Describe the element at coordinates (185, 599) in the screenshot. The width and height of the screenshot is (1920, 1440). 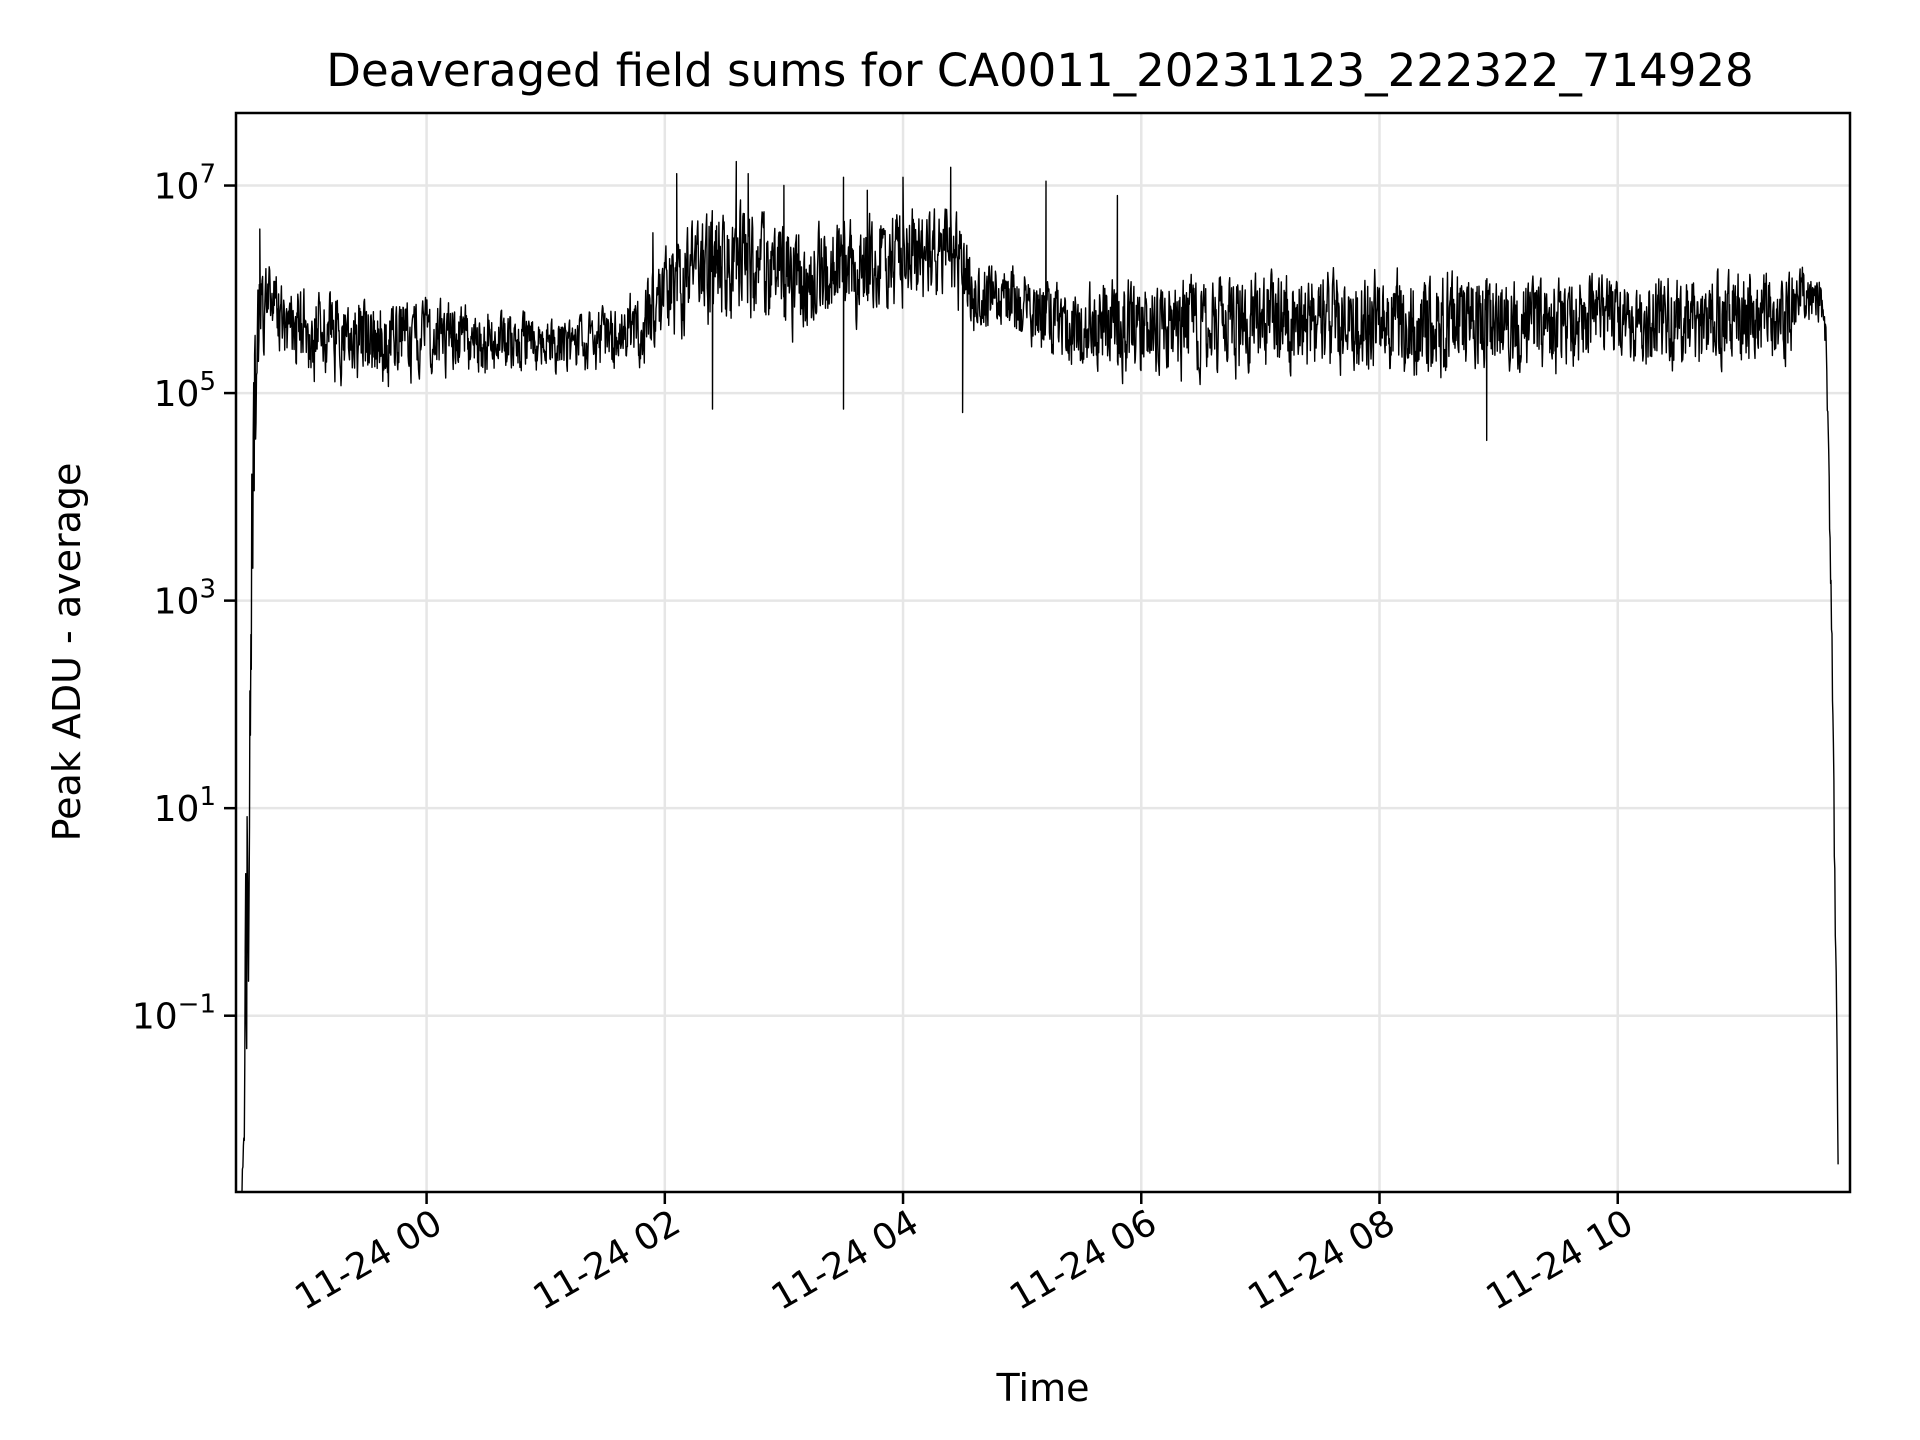
I see `y-tick-label: 10³` at that location.